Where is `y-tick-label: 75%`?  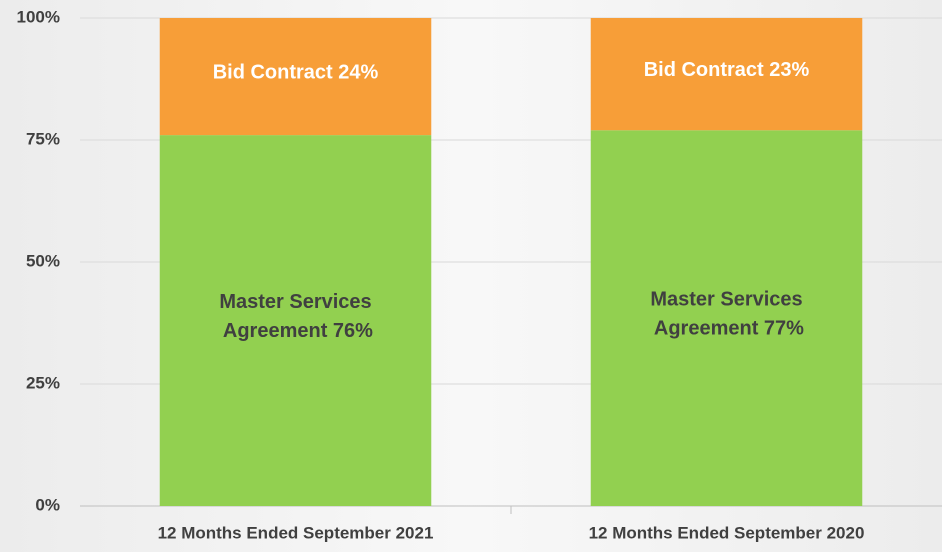 y-tick-label: 75% is located at coordinates (43, 138).